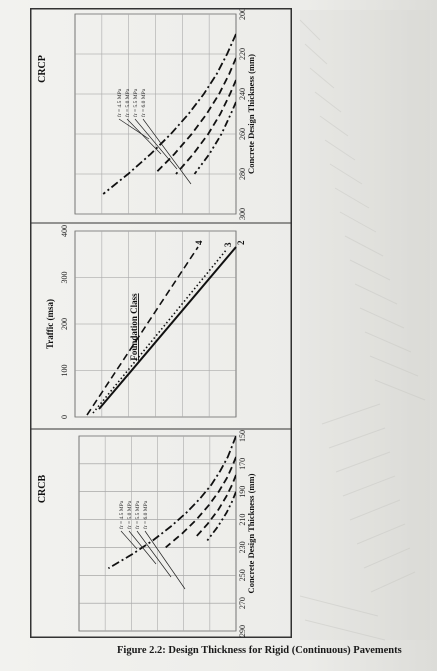 This screenshot has height=671, width=437. What do you see at coordinates (242, 631) in the screenshot?
I see `x-tick-label: 290` at bounding box center [242, 631].